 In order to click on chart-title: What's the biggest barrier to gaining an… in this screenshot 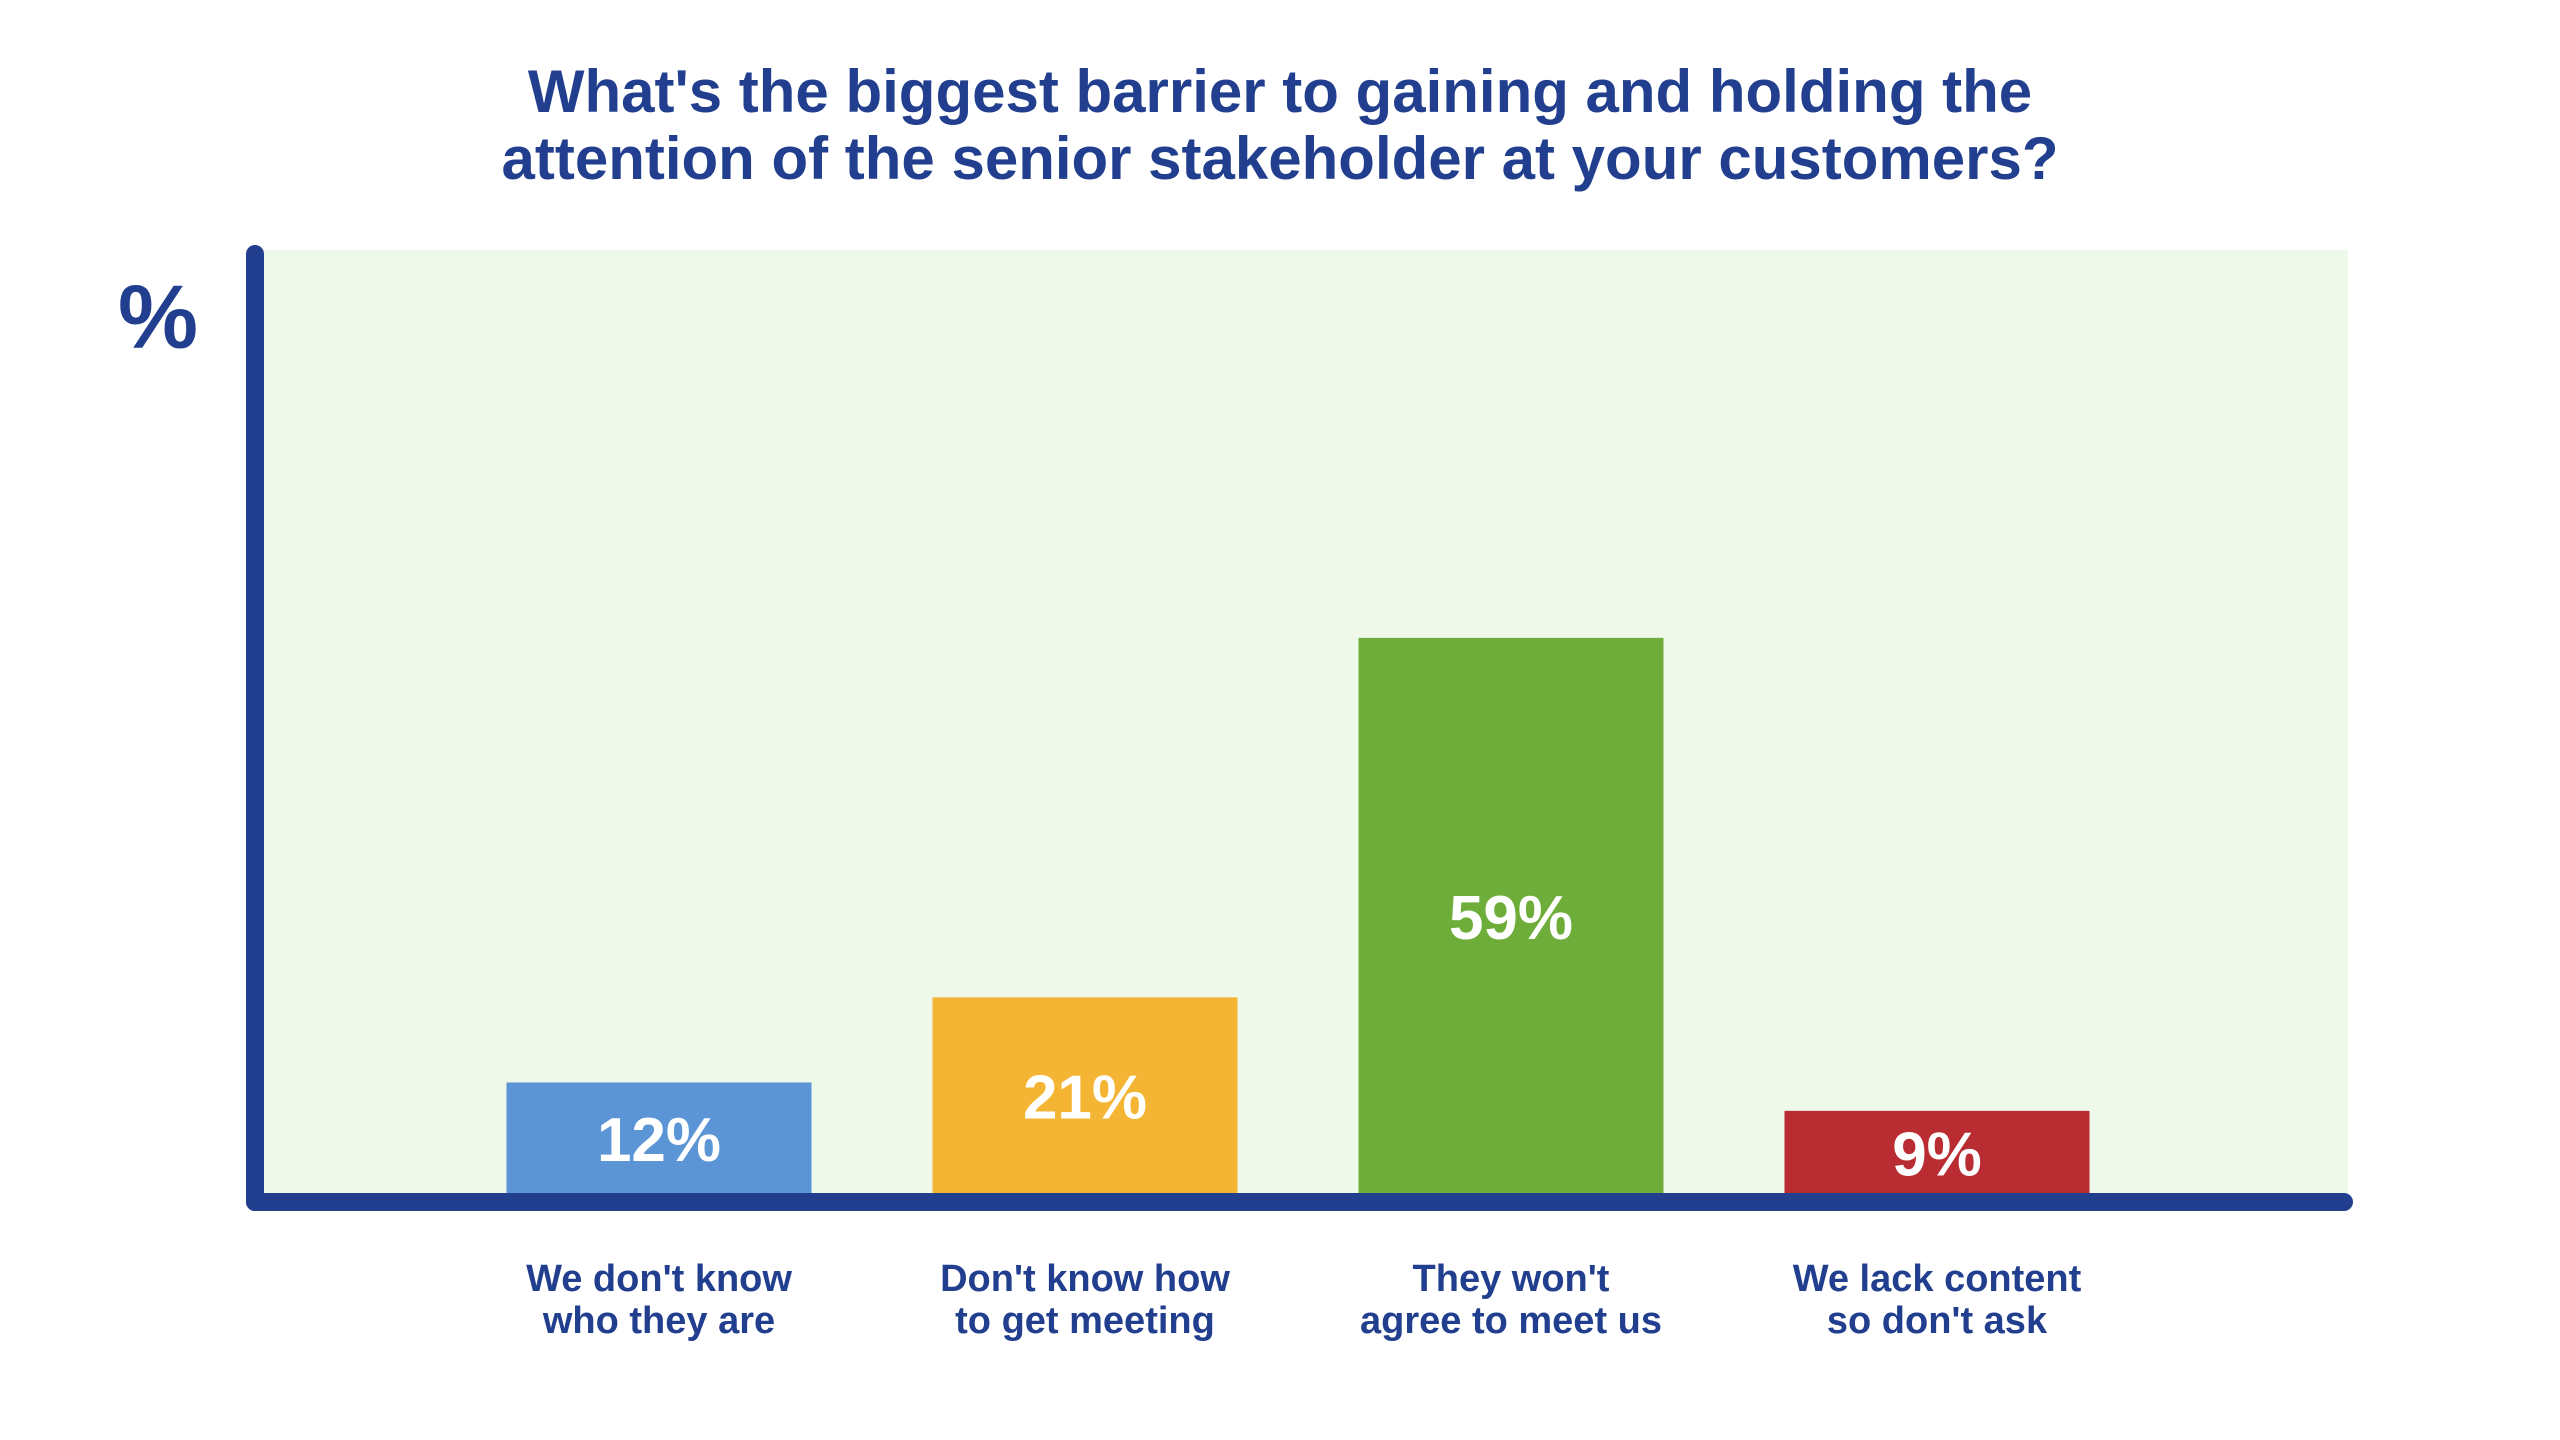, I will do `click(1280, 125)`.